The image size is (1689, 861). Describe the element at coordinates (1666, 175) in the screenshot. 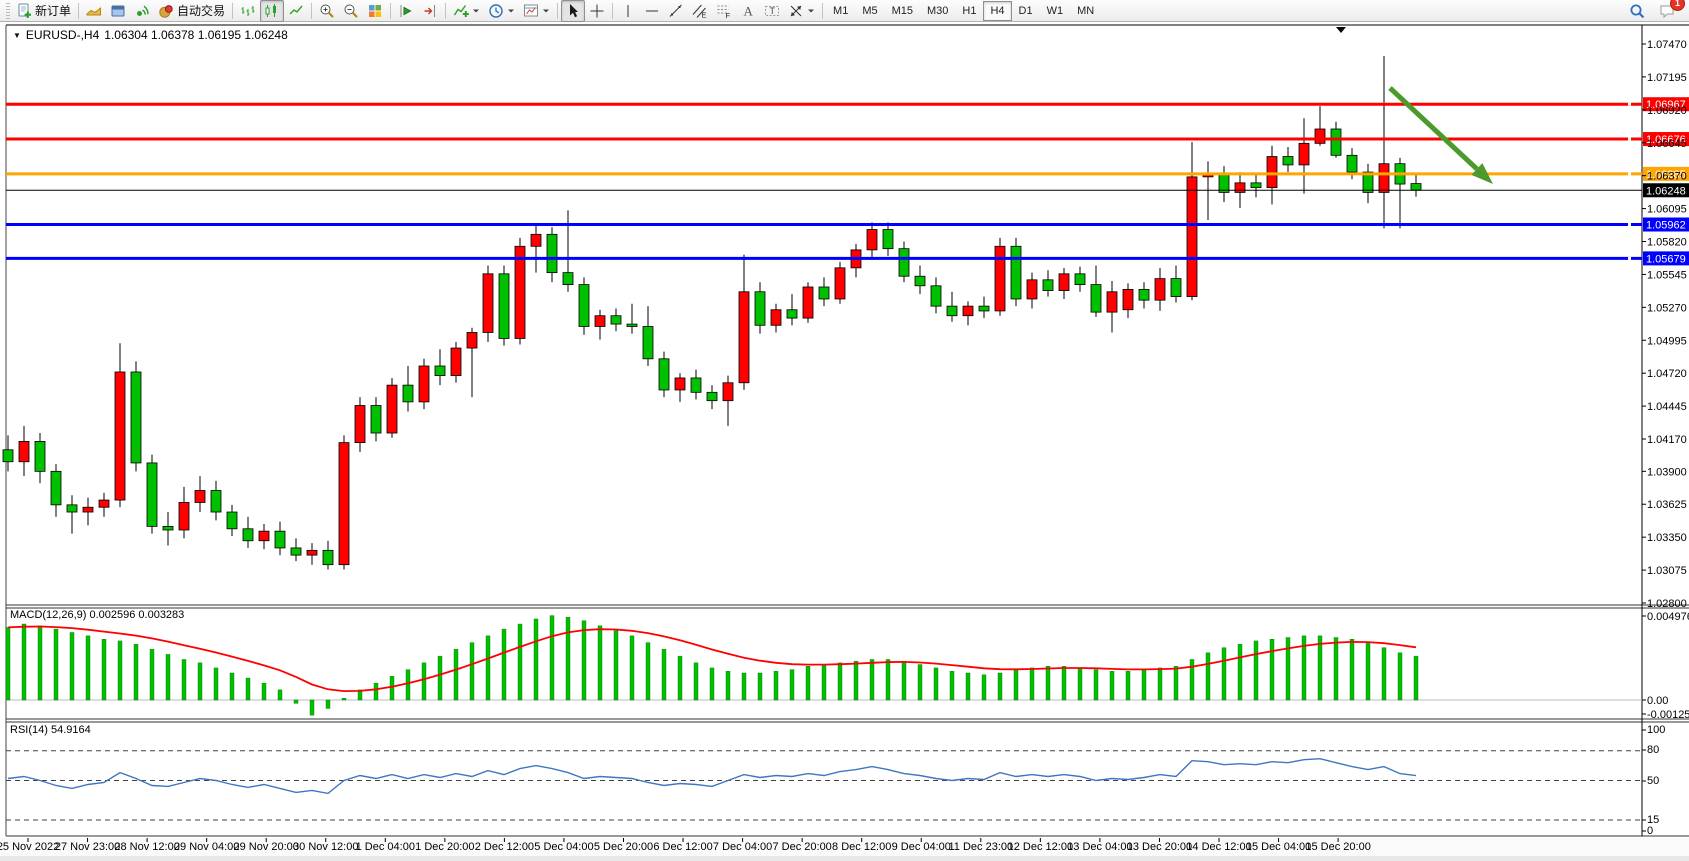

I see `svg-text: 1.06385` at that location.